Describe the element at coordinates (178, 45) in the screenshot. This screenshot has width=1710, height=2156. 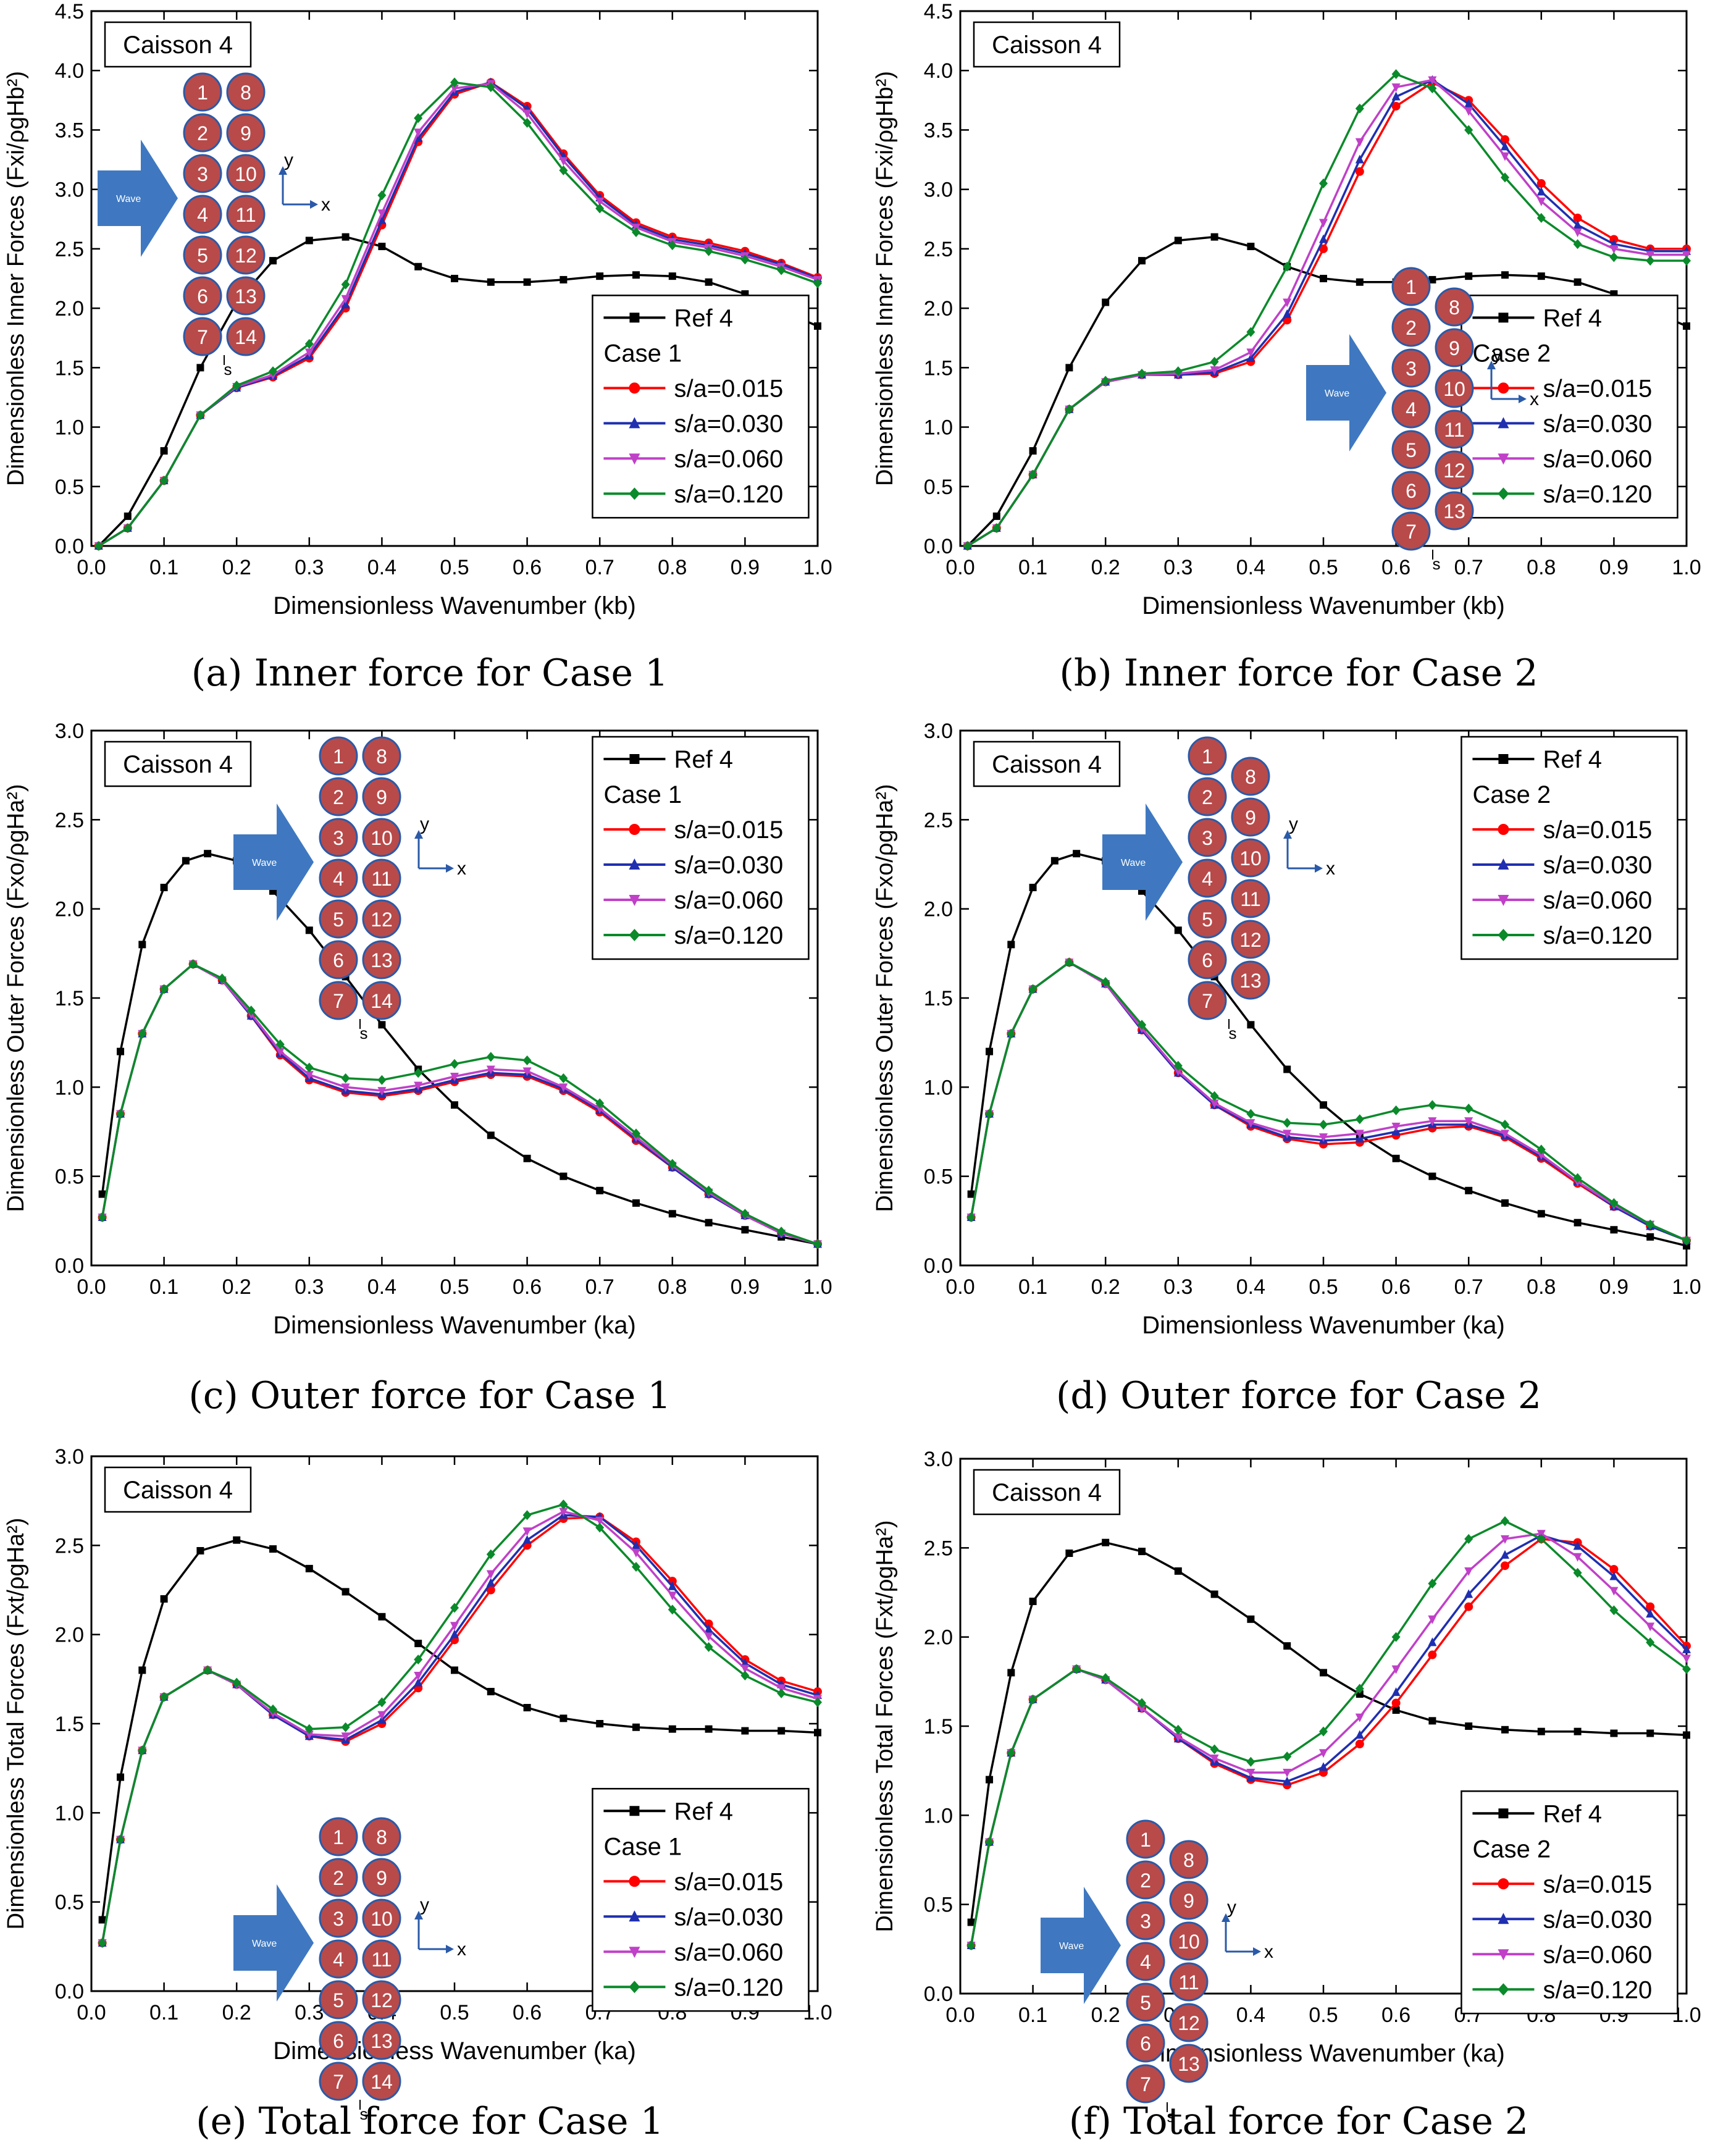
I see `caisson-label: Caisson 4` at that location.